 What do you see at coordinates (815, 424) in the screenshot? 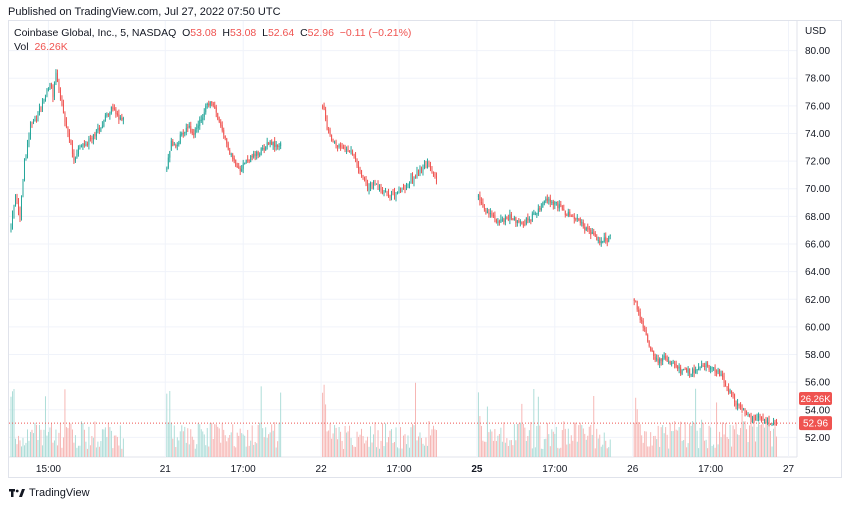
I see `price-marker-label: 52.96` at bounding box center [815, 424].